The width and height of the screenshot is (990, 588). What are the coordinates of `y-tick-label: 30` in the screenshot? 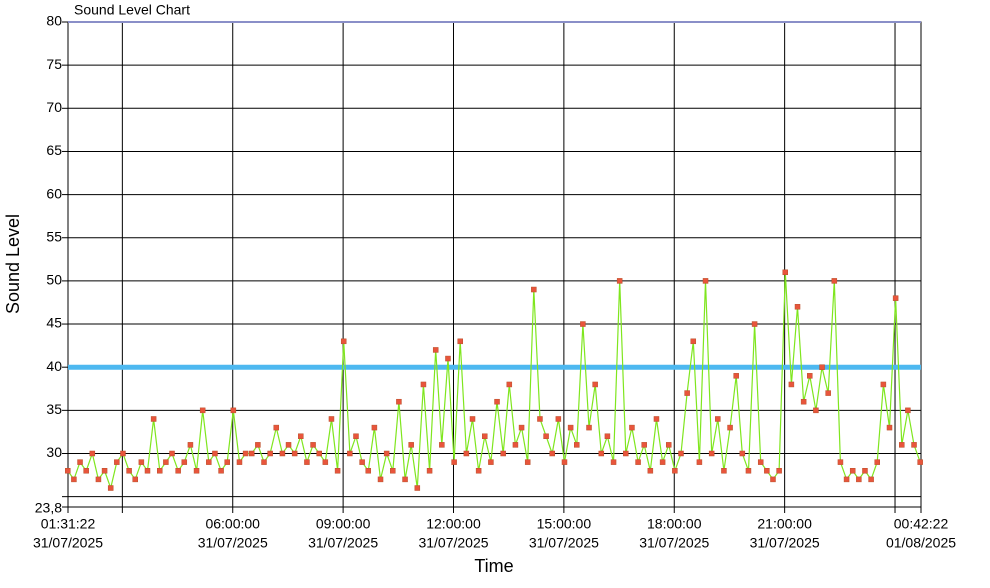 It's located at (54, 452).